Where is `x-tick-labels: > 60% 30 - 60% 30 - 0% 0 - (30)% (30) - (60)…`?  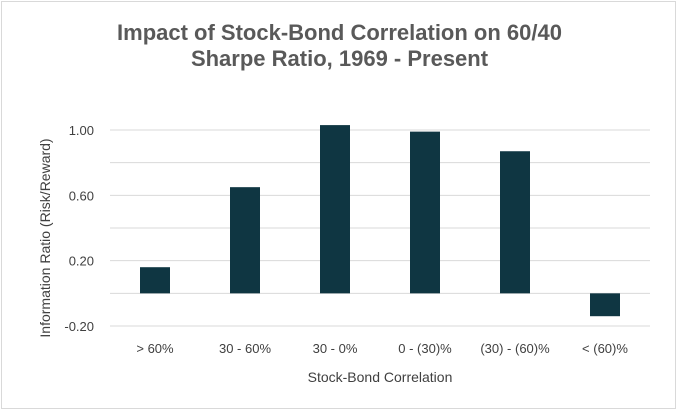
x-tick-labels: > 60% 30 - 60% 30 - 0% 0 - (30)% (30) - (60)… is located at coordinates (382, 348).